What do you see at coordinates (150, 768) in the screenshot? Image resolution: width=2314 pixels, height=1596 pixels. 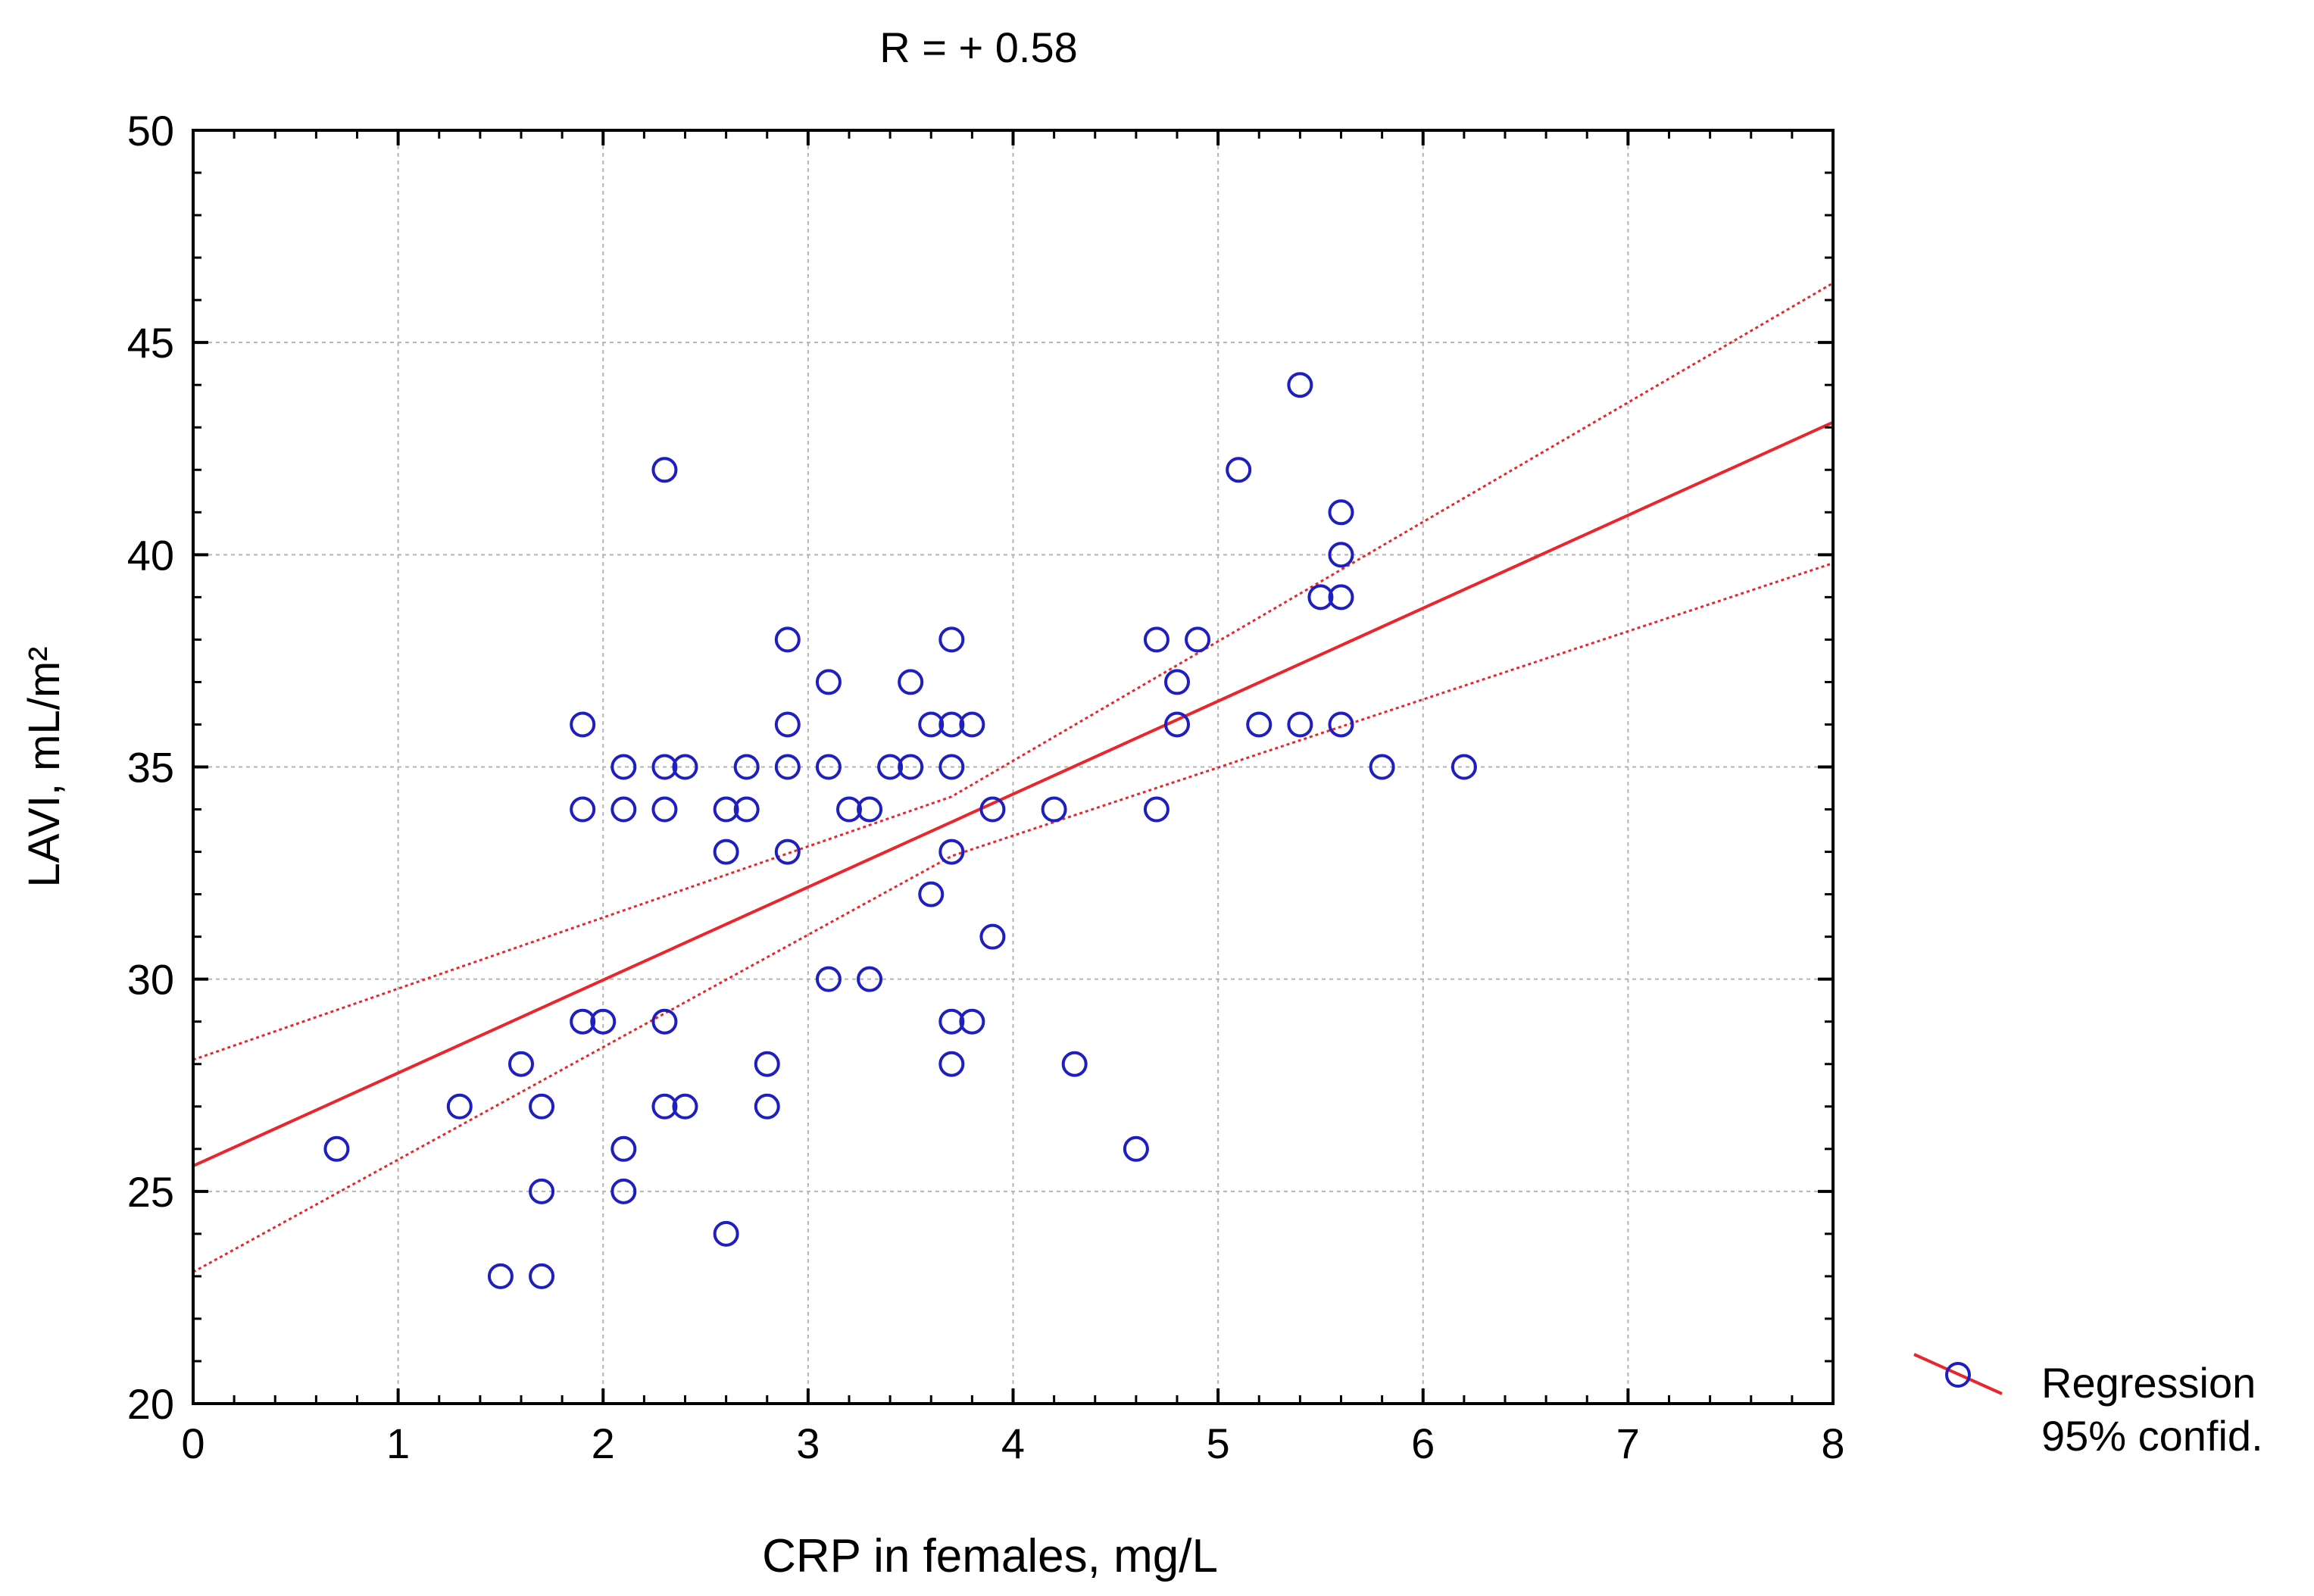 I see `y-tick-label: 35` at bounding box center [150, 768].